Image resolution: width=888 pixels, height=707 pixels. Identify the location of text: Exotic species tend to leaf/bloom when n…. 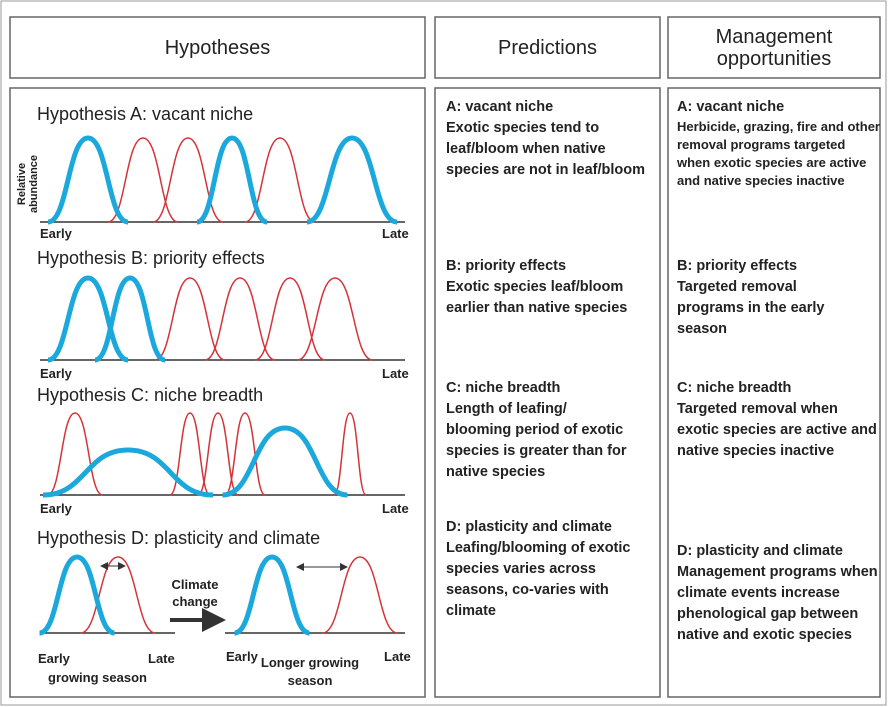
(546, 149).